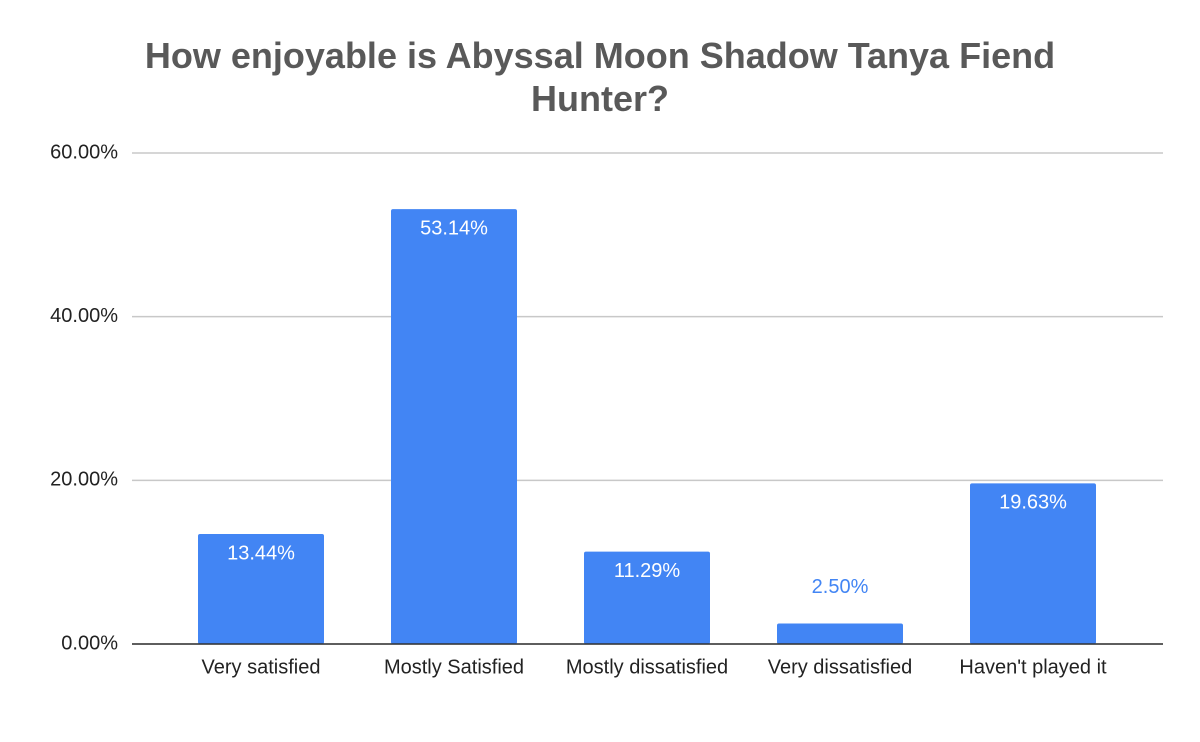  Describe the element at coordinates (84, 152) in the screenshot. I see `y-tick-label: 60.00%` at that location.